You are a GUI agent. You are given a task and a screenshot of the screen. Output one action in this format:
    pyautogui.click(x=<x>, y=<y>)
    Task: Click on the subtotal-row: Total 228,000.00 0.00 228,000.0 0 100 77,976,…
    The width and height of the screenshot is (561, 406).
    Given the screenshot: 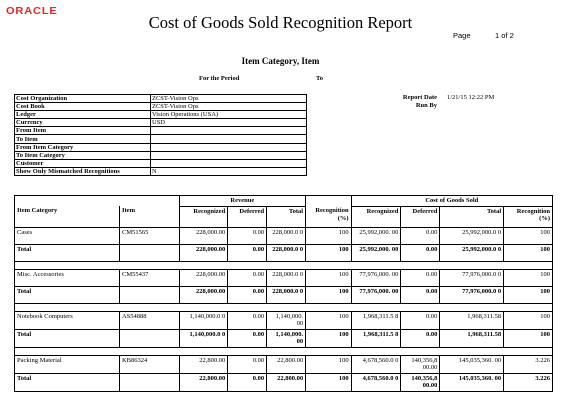 What is the action you would take?
    pyautogui.click(x=283, y=294)
    